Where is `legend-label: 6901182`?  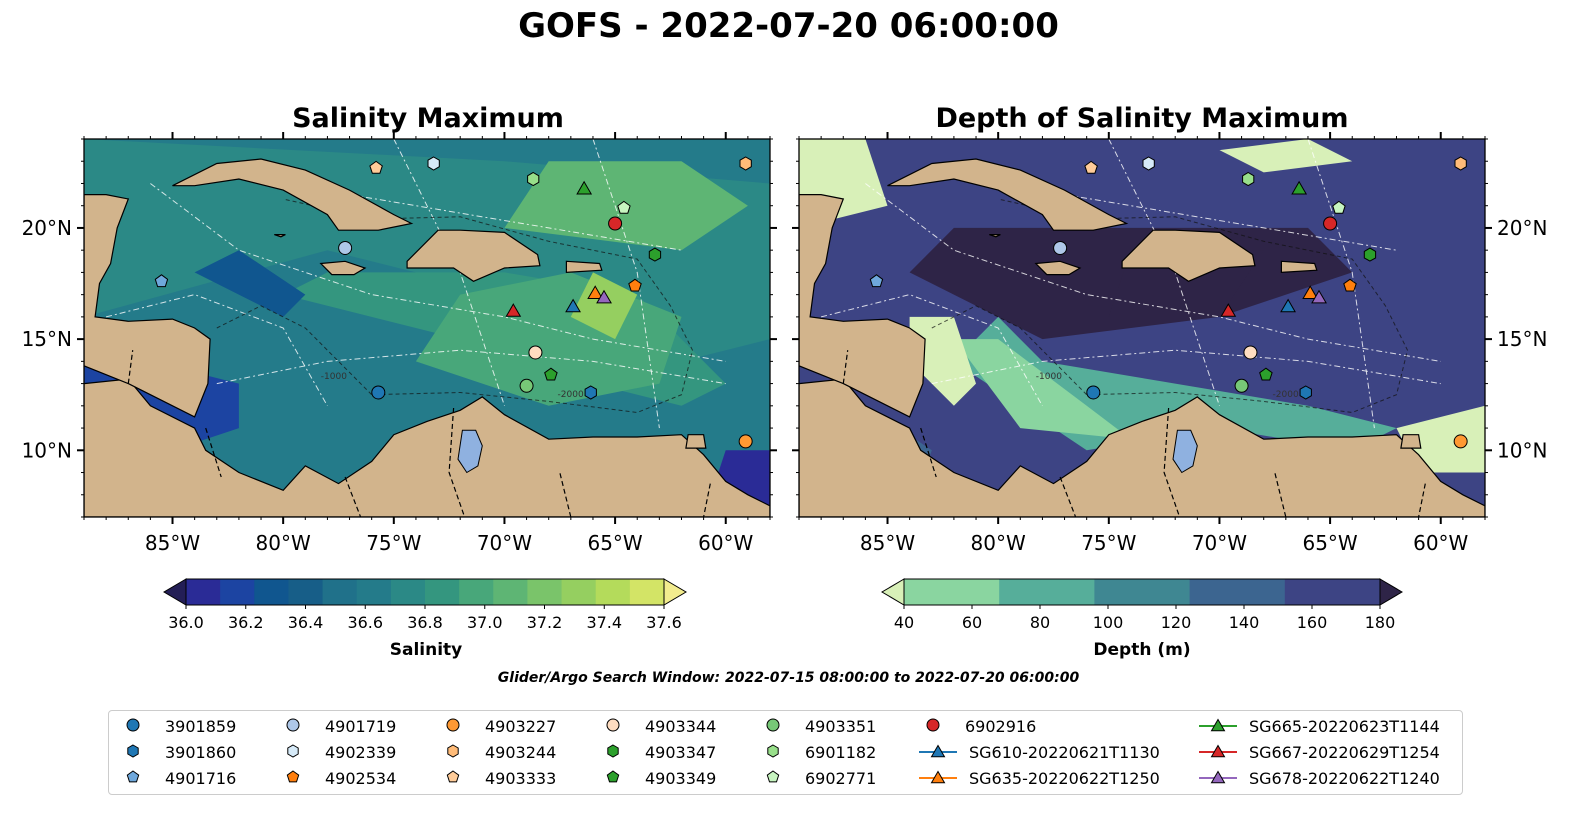 legend-label: 6901182 is located at coordinates (841, 752).